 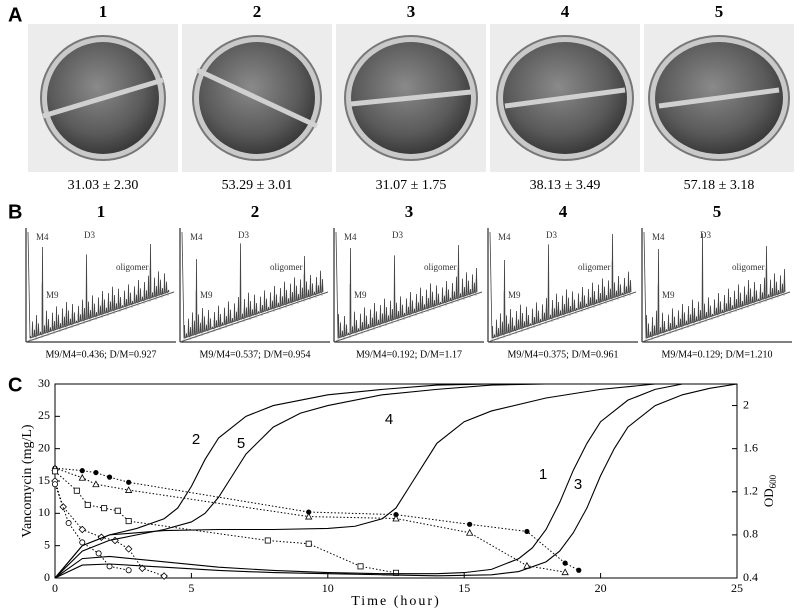 I want to click on curve-label: 1, so click(x=543, y=474).